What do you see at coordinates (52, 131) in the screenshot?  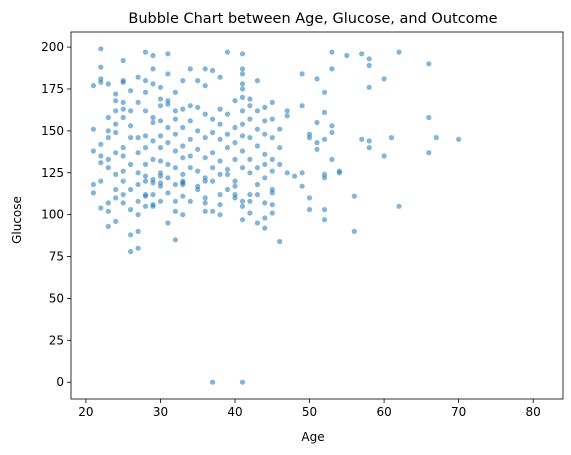 I see `y-tick-label: 150` at bounding box center [52, 131].